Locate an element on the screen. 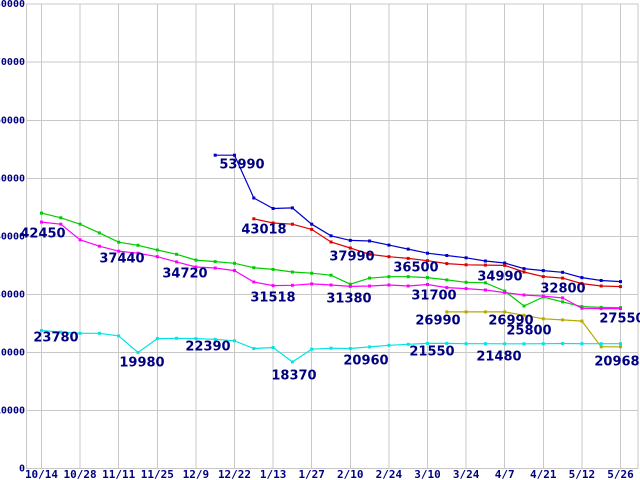  price-label: 25800 is located at coordinates (528, 331).